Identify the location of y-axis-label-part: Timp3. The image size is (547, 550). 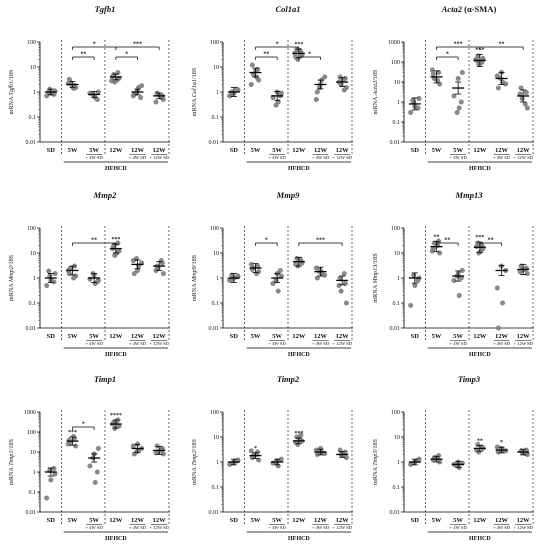
(375, 457).